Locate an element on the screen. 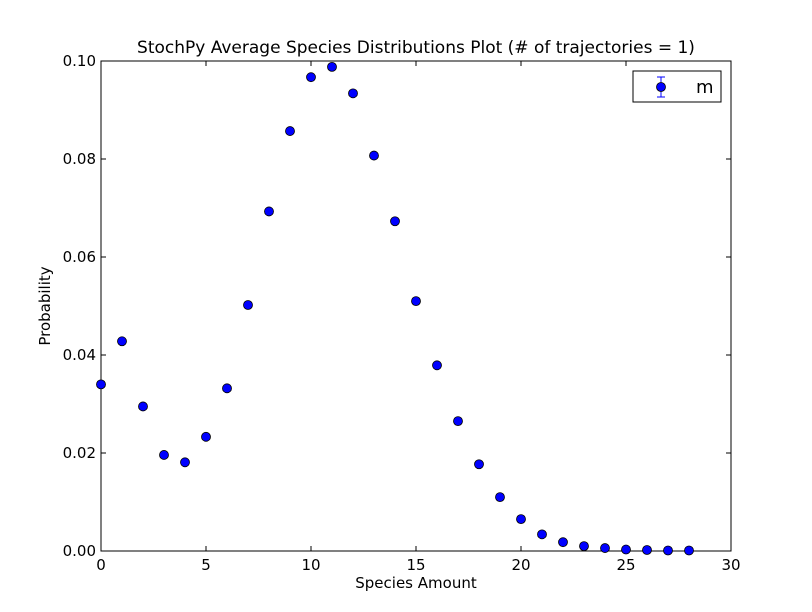  x-tick-label: 10 is located at coordinates (310, 565).